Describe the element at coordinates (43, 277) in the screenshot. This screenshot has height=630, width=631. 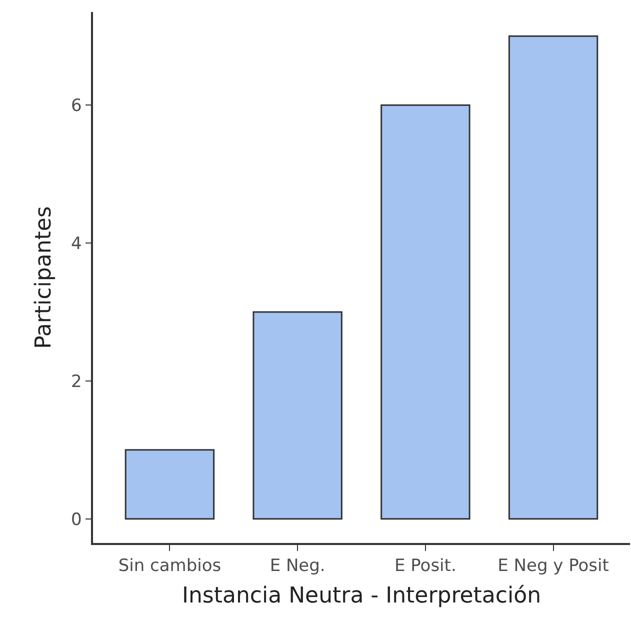
I see `y-axis-title: Participantes` at that location.